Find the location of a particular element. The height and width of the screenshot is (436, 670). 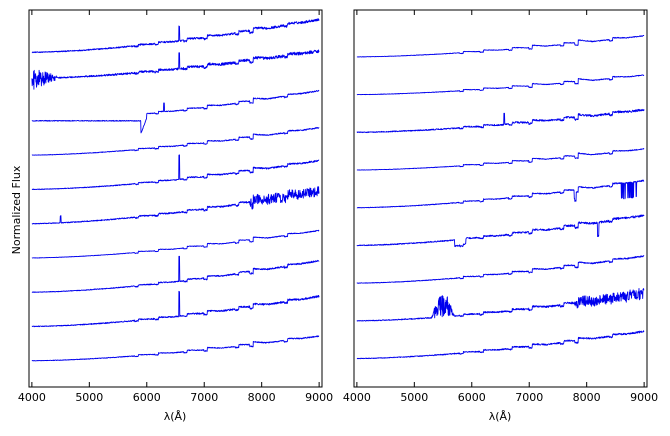

y-axis-label: Normalized Flux is located at coordinates (16, 209).